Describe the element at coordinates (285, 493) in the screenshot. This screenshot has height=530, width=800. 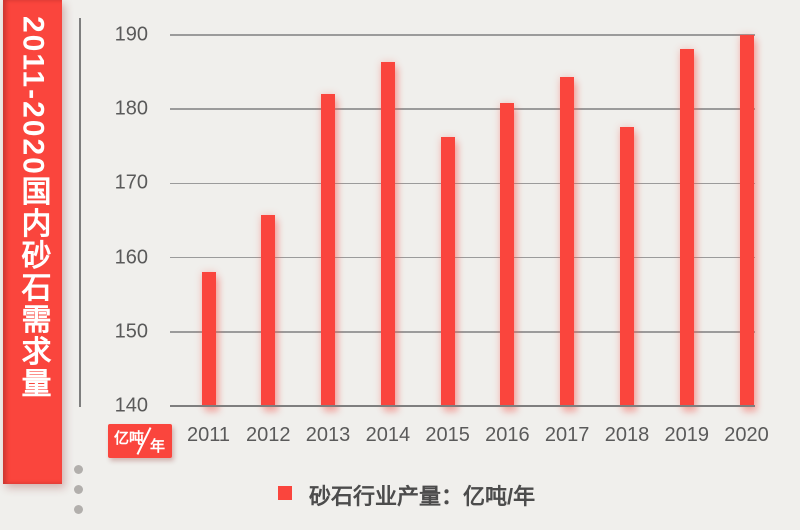
I see `legend-marker-square` at that location.